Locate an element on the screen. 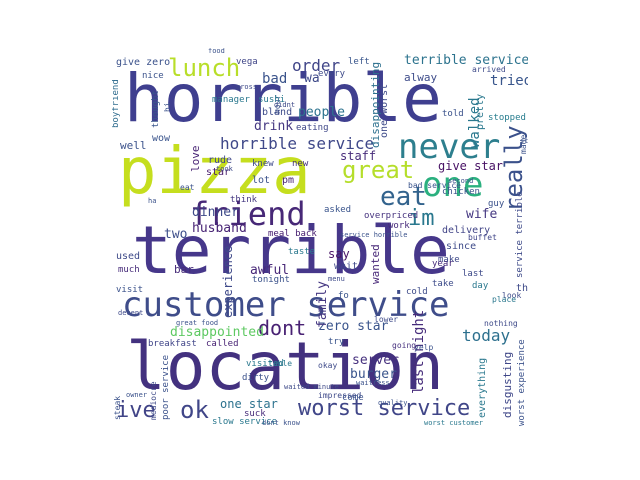 This screenshot has height=480, width=640. word: staff is located at coordinates (358, 156).